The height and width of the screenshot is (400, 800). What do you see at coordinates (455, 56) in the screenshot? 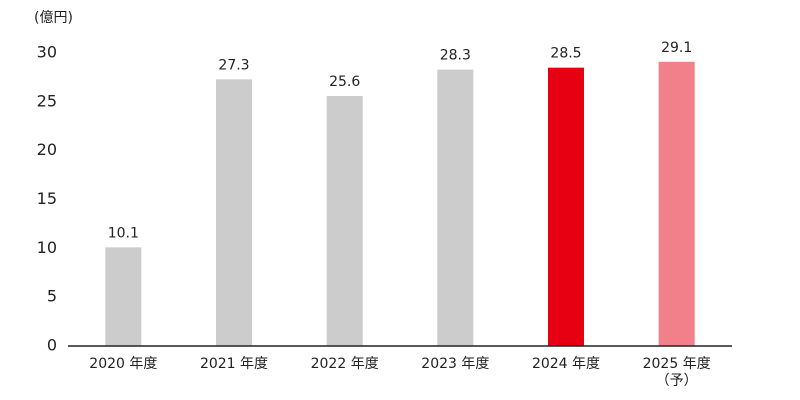
I see `value-label: 28.3` at bounding box center [455, 56].